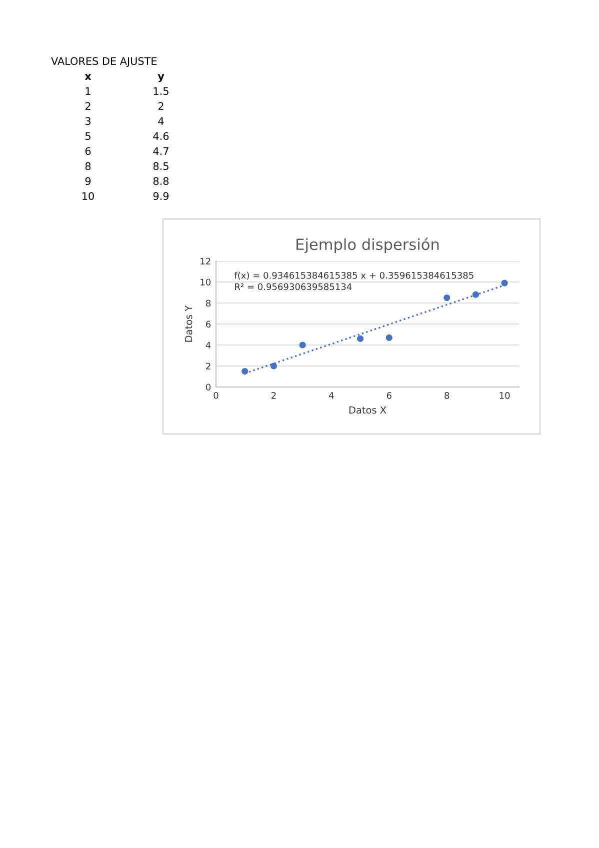 This screenshot has width=599, height=848. Describe the element at coordinates (87, 121) in the screenshot. I see `text: 3` at that location.